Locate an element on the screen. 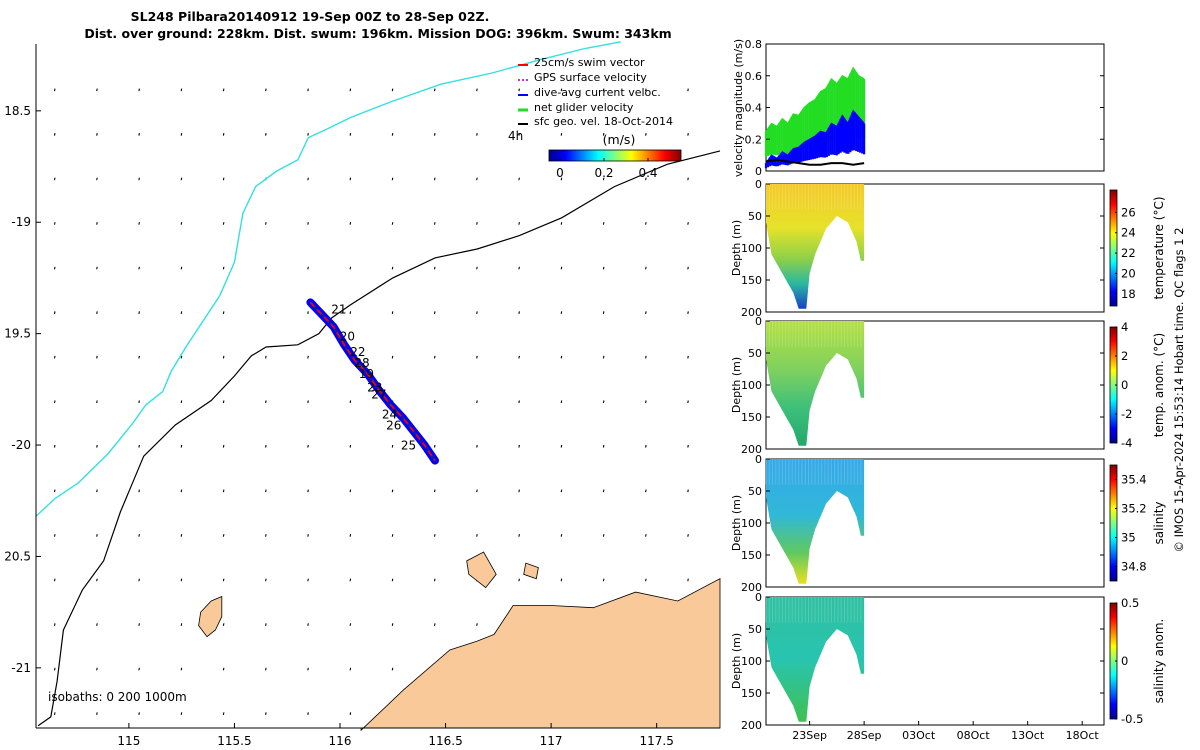 The height and width of the screenshot is (750, 1200). map-colorbar-ticks: 0 0.2 0.4 is located at coordinates (607, 169).